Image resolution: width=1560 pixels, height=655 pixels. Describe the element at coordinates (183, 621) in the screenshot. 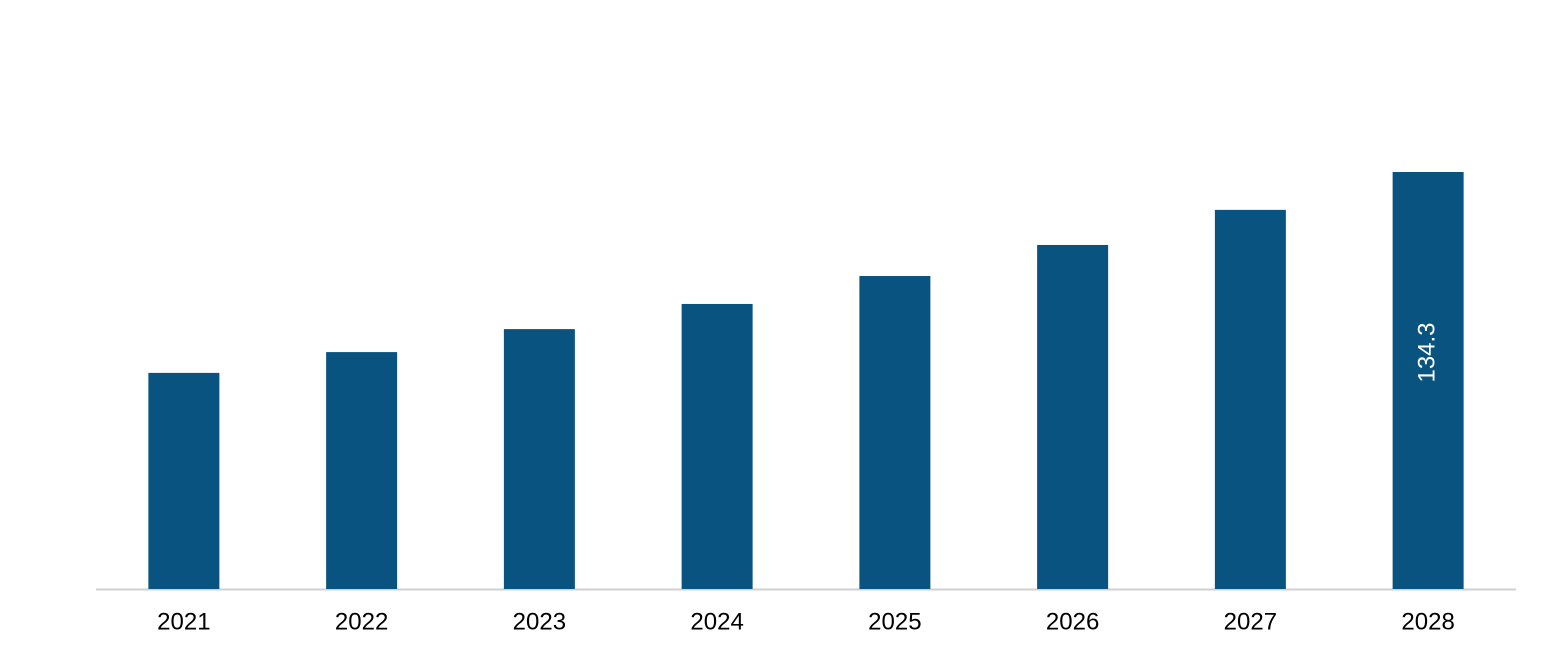

I see `x-tick-label: 2021` at that location.